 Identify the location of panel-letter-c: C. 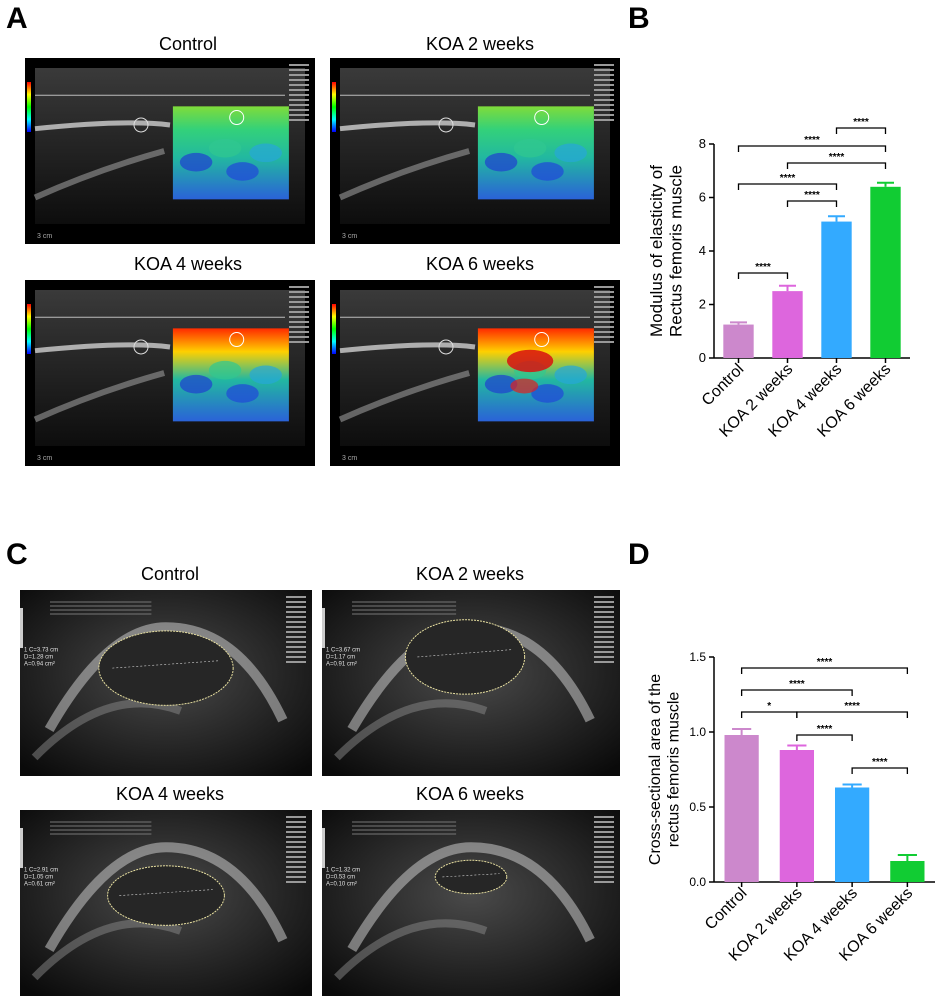
(17, 554).